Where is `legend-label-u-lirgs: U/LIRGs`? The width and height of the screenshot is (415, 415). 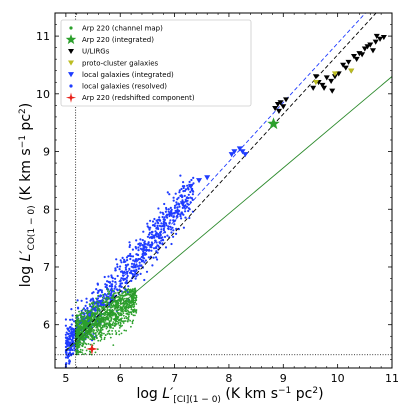
legend-label-u-lirgs: U/LIRGs is located at coordinates (96, 52).